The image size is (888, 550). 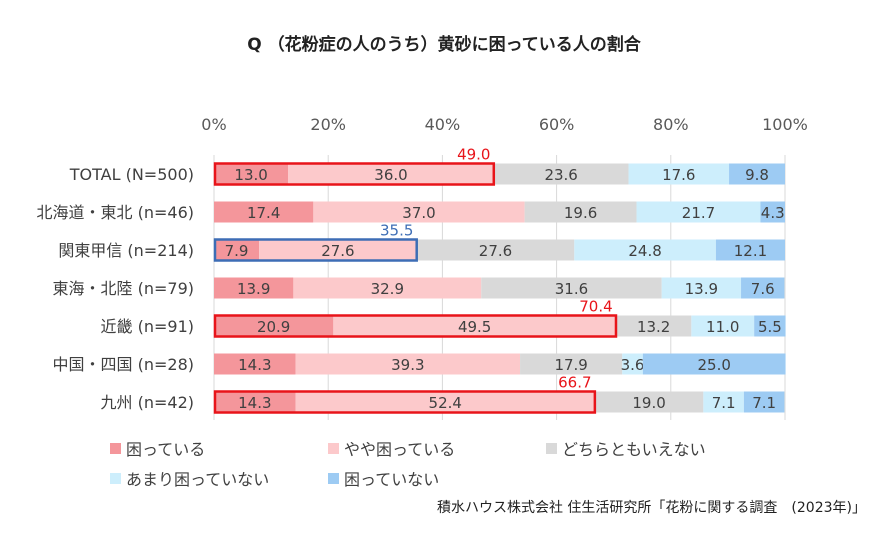 I want to click on source-note: 積水ハウス株式会社 住生活研究所「花粉に関する調査 (2023年)」, so click(x=651, y=508).